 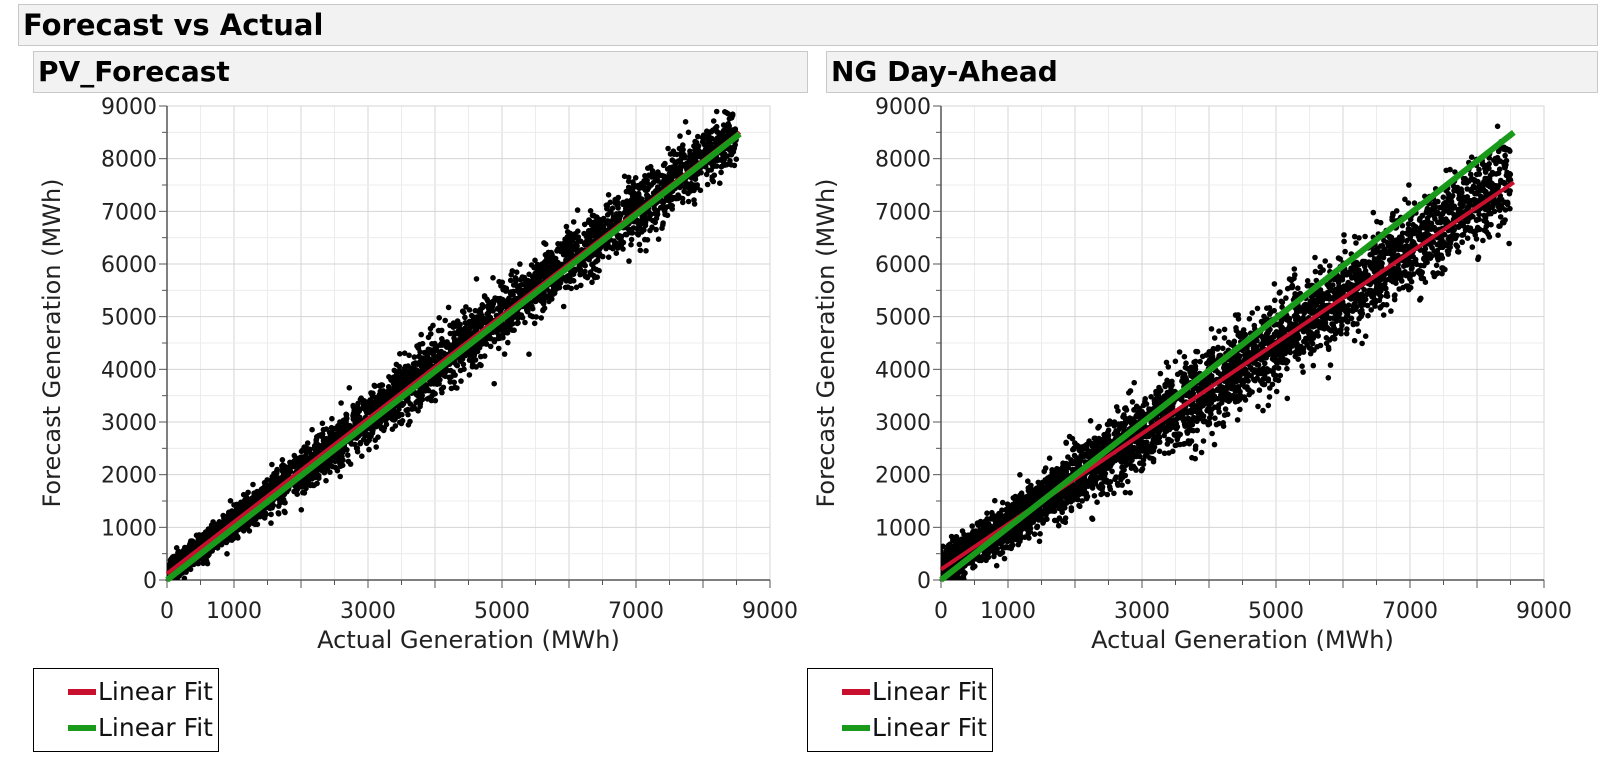 I want to click on y-tick-label: 9000, so click(x=903, y=107).